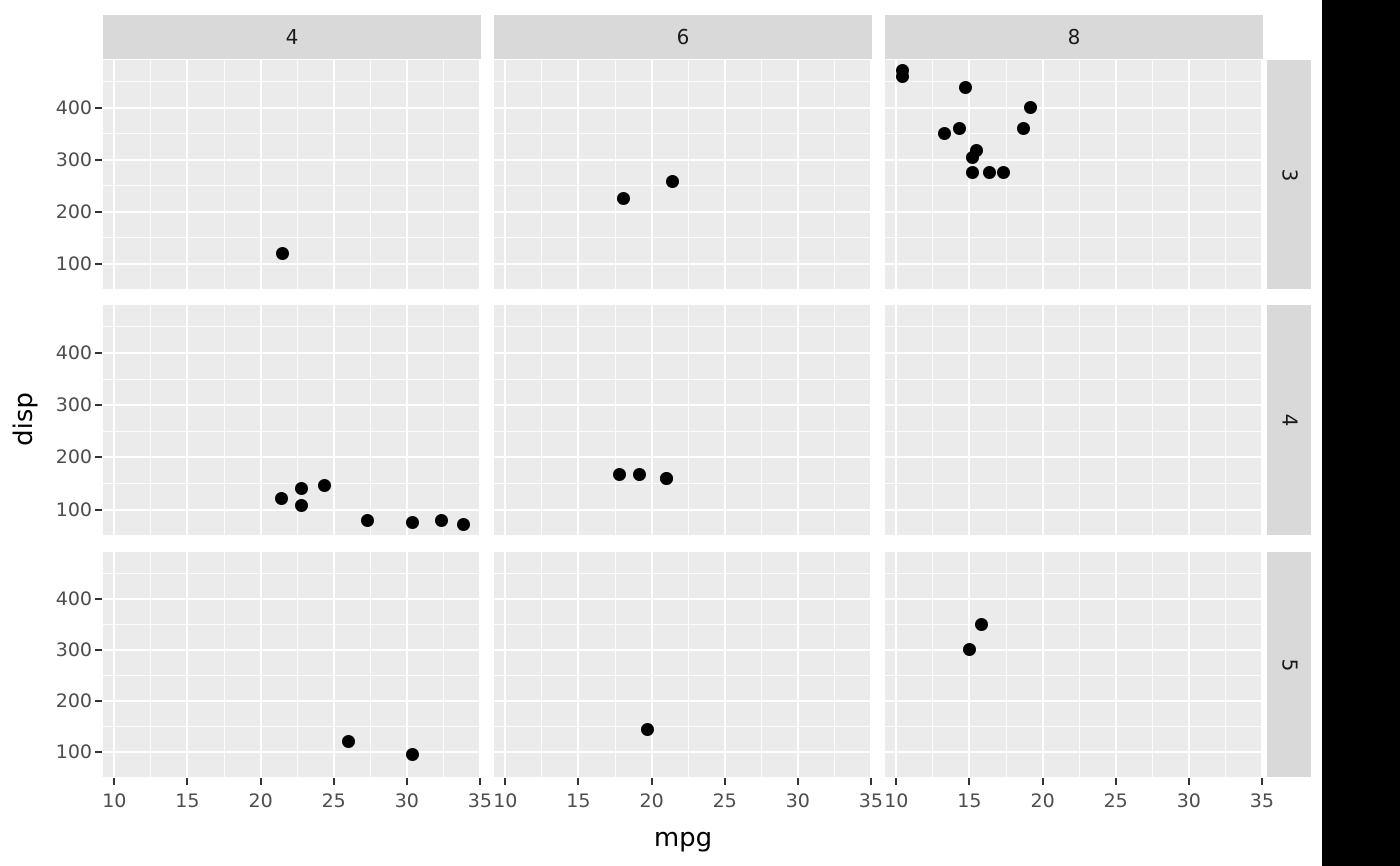 The width and height of the screenshot is (1400, 866). Describe the element at coordinates (724, 801) in the screenshot. I see `x-axis-tick-label: 25` at that location.